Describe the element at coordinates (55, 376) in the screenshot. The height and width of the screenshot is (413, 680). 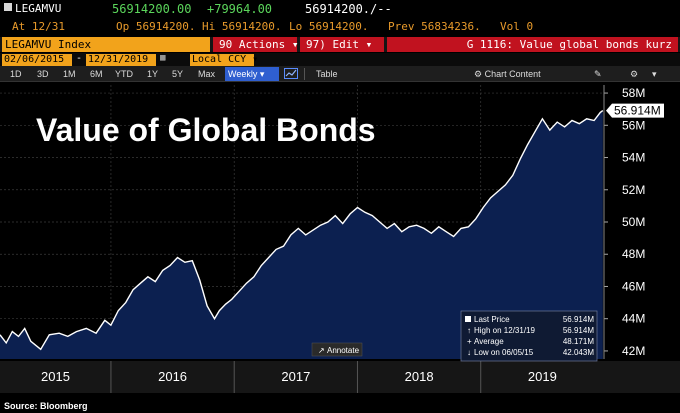
I see `x-tick-label: 2015` at that location.